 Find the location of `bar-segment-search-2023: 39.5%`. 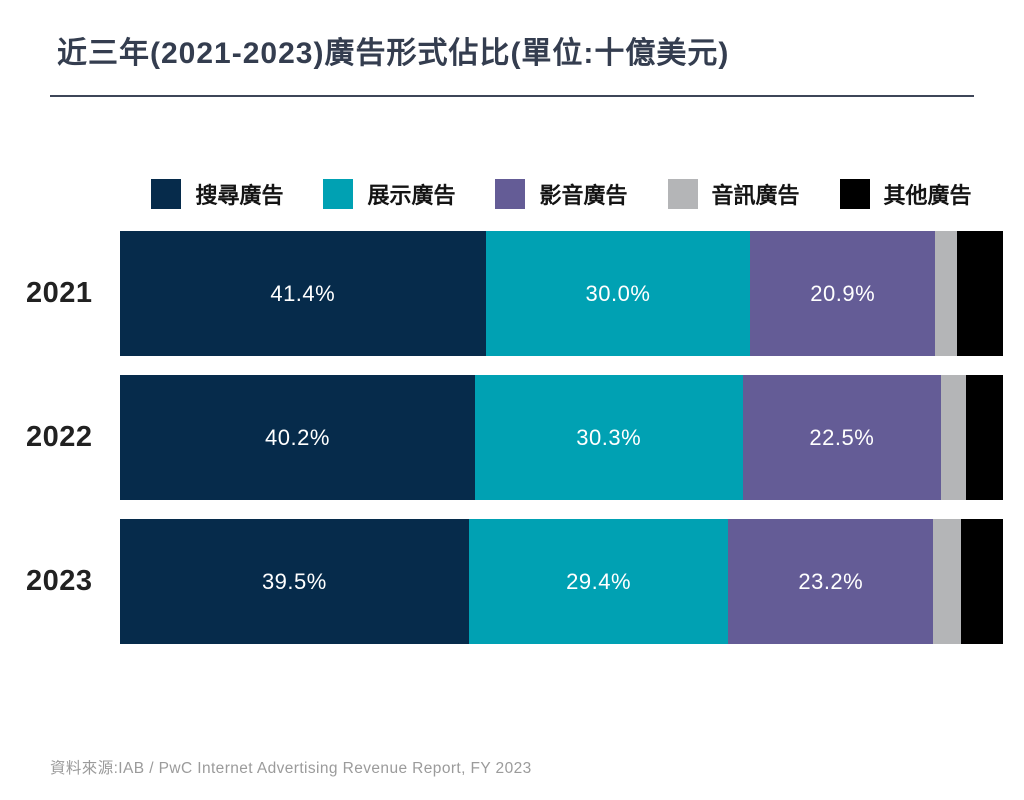

bar-segment-search-2023: 39.5% is located at coordinates (294, 581).